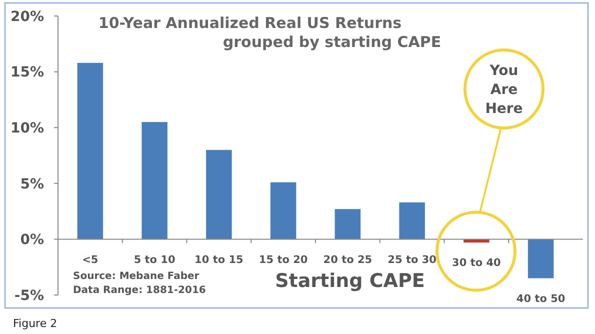 This screenshot has width=595, height=334. Describe the element at coordinates (476, 263) in the screenshot. I see `x-tick-label: 30 to 40` at that location.